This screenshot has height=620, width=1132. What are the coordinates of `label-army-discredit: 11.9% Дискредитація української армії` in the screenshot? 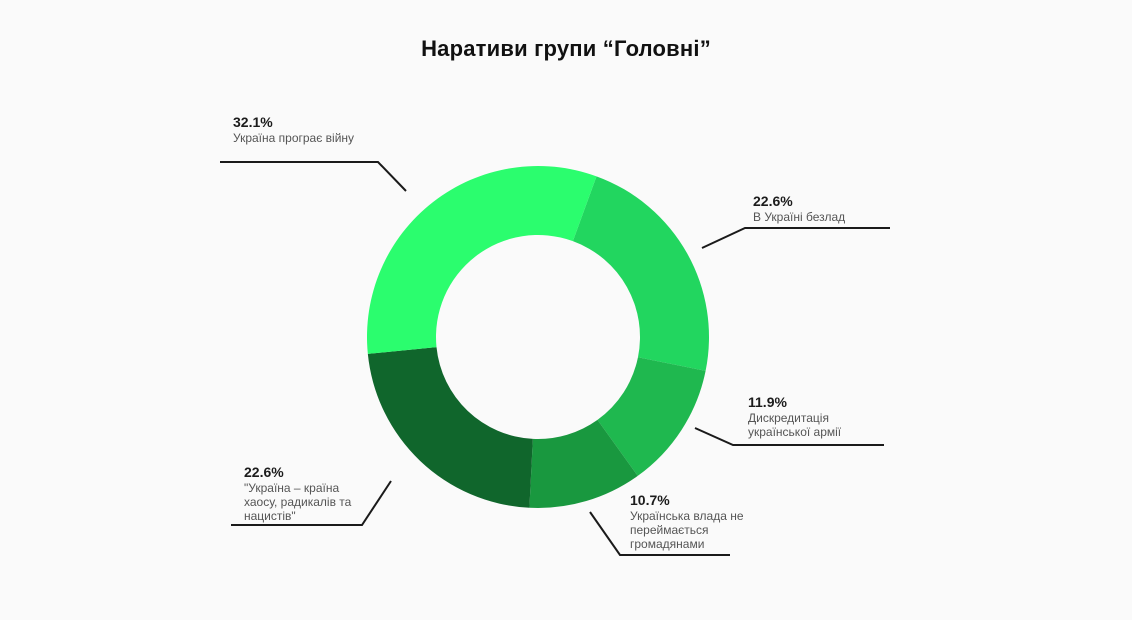 It's located at (803, 416).